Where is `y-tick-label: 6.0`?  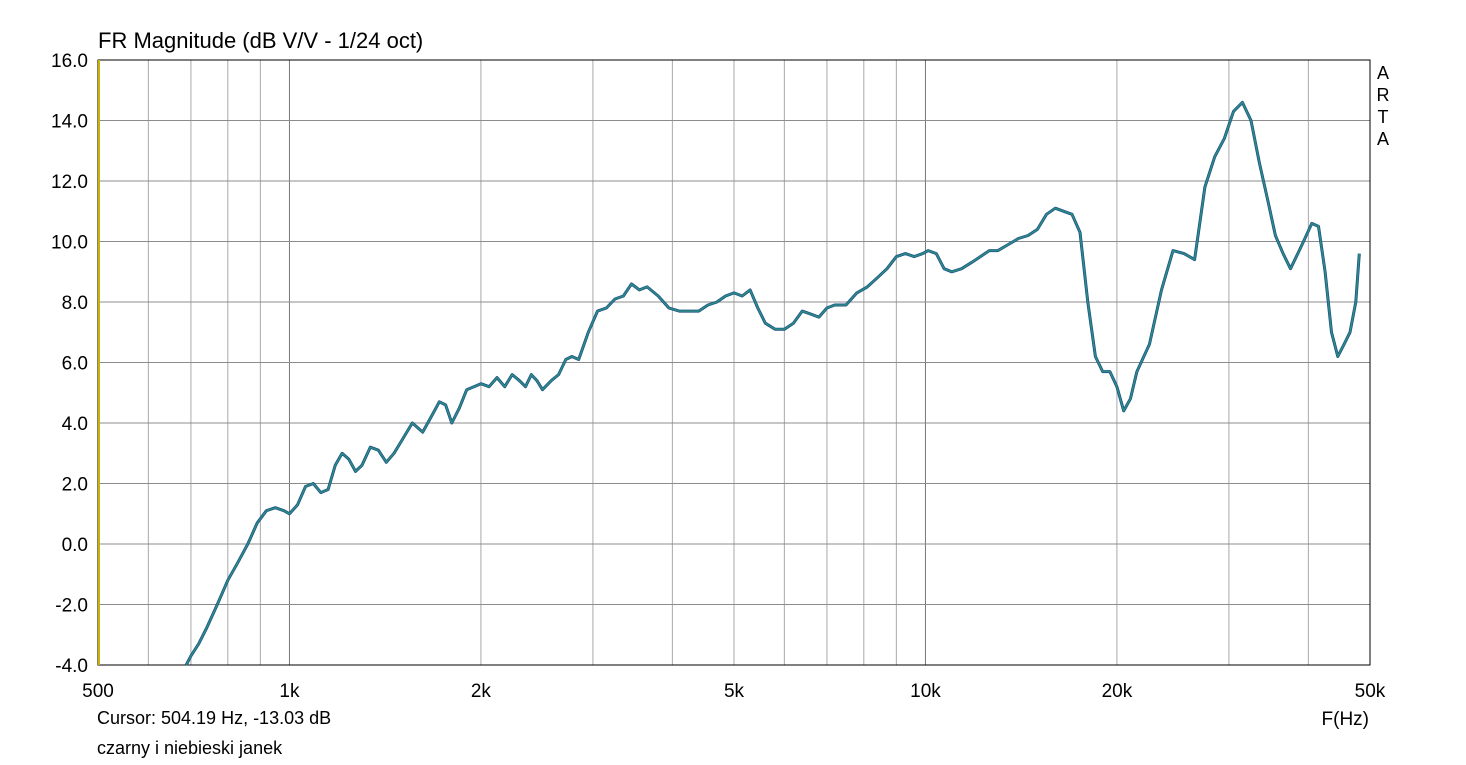
y-tick-label: 6.0 is located at coordinates (75, 364).